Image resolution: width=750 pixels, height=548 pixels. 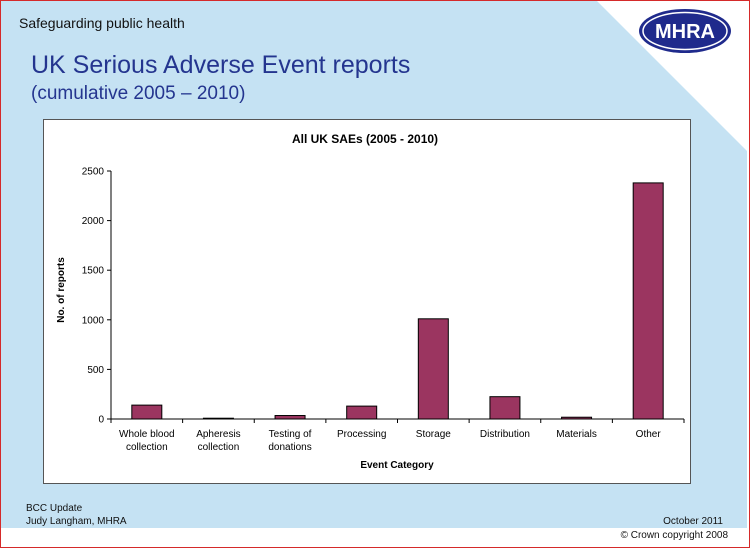 What do you see at coordinates (93, 271) in the screenshot?
I see `y-tick-label: 1500` at bounding box center [93, 271].